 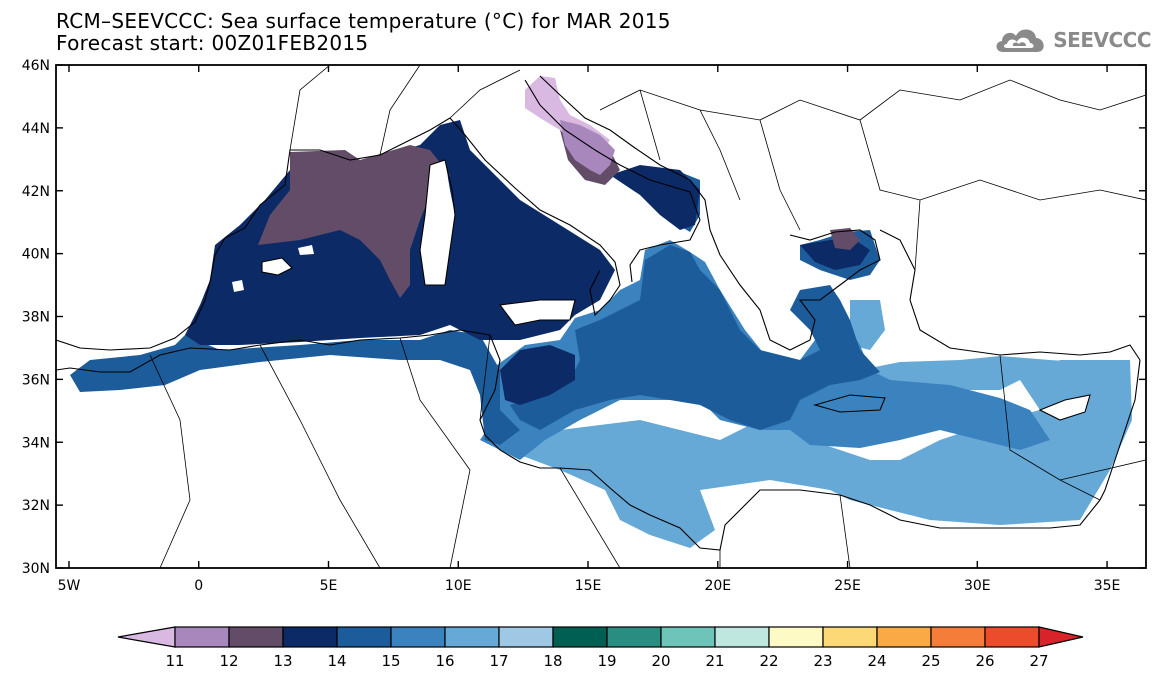 What do you see at coordinates (36, 192) in the screenshot?
I see `lat-tick-label: 42N` at bounding box center [36, 192].